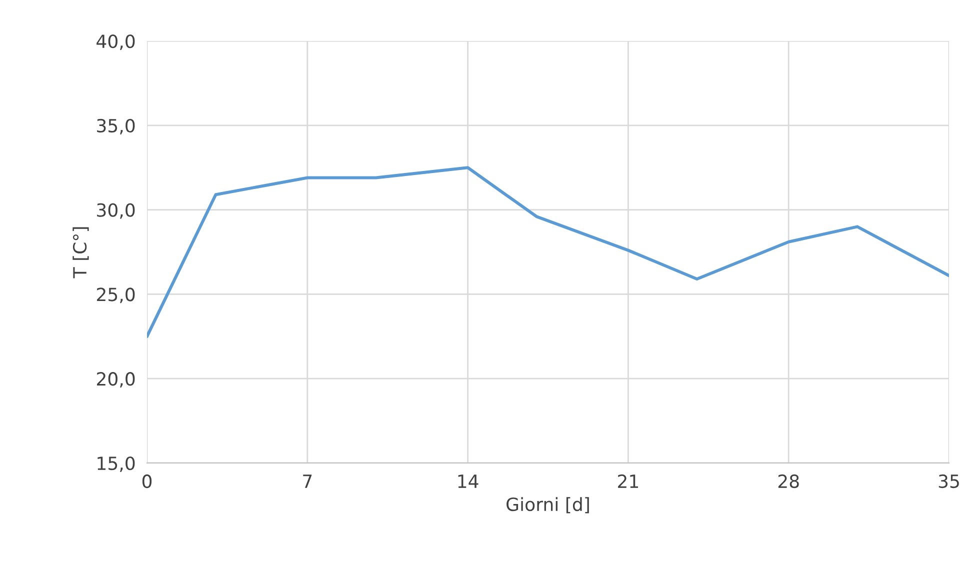  Describe the element at coordinates (788, 481) in the screenshot. I see `x-tick-label: 28` at that location.